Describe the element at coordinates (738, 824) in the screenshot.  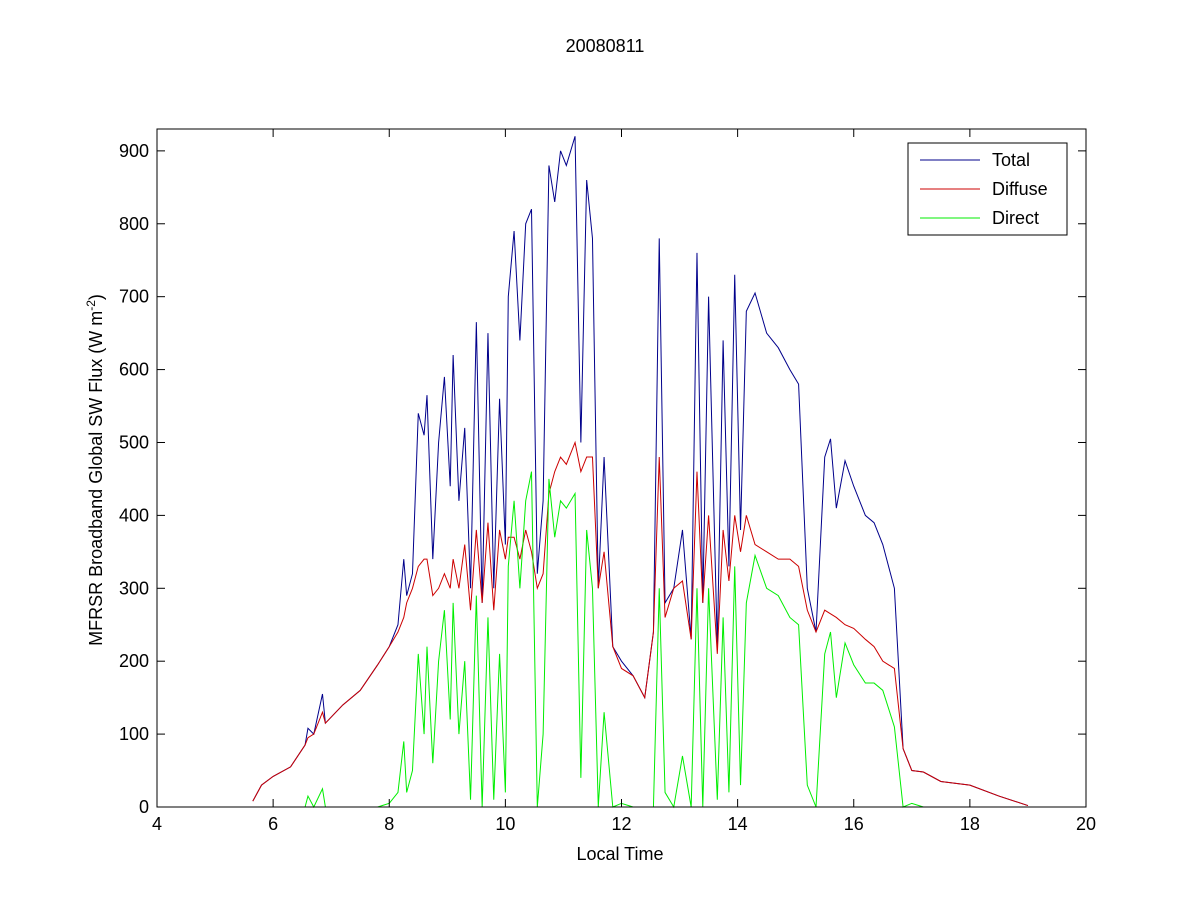
I see `x-tick-label: 14` at that location.